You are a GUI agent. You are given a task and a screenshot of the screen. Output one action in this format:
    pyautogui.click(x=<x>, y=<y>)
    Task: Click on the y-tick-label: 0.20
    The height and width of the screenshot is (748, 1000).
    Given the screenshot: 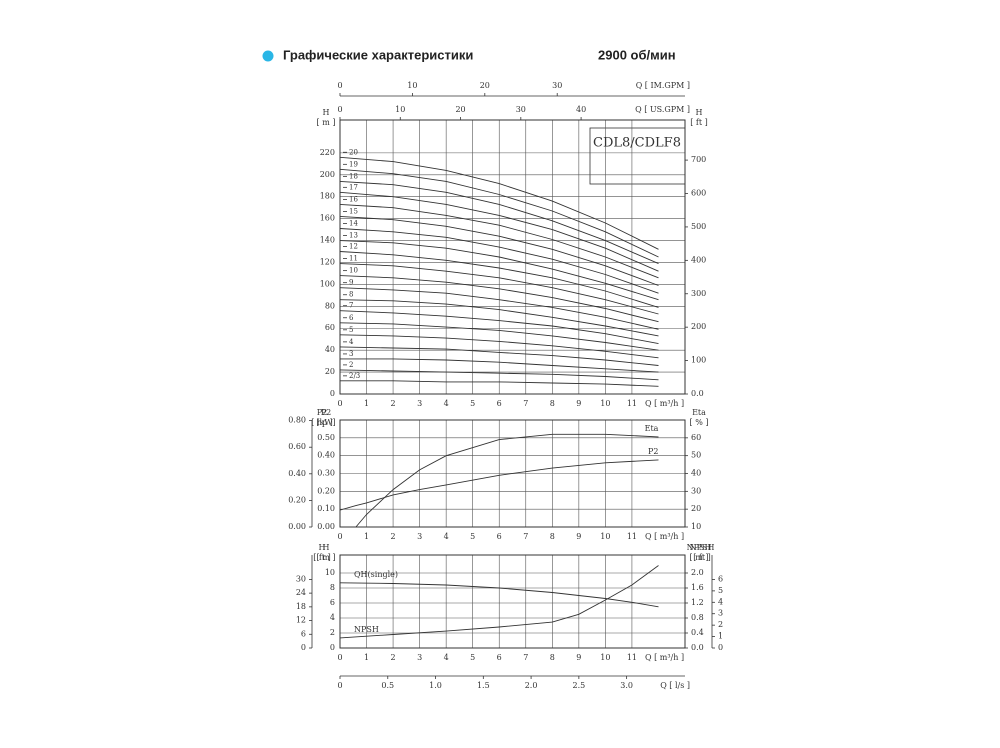 What is the action you would take?
    pyautogui.click(x=326, y=490)
    